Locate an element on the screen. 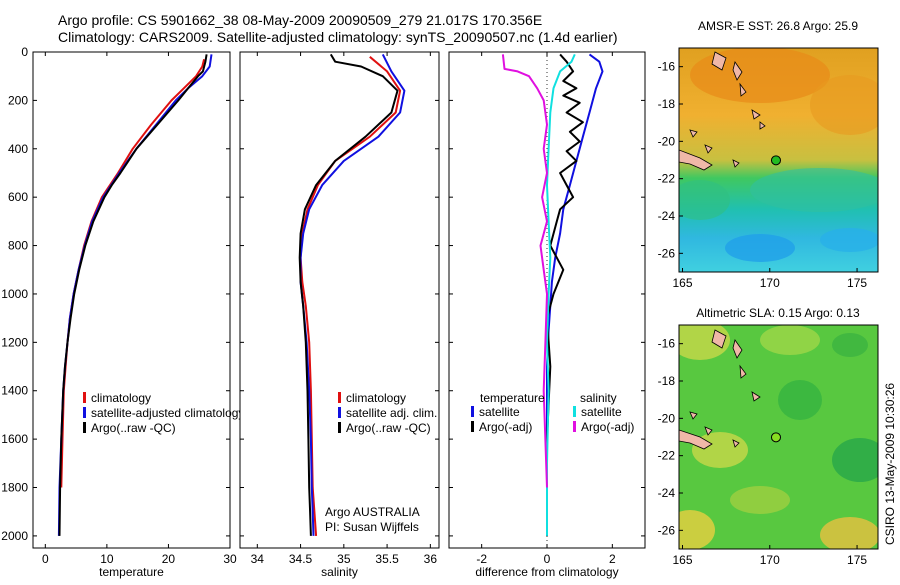 The width and height of the screenshot is (900, 585). depth-tick-label: 2000 is located at coordinates (14, 536).